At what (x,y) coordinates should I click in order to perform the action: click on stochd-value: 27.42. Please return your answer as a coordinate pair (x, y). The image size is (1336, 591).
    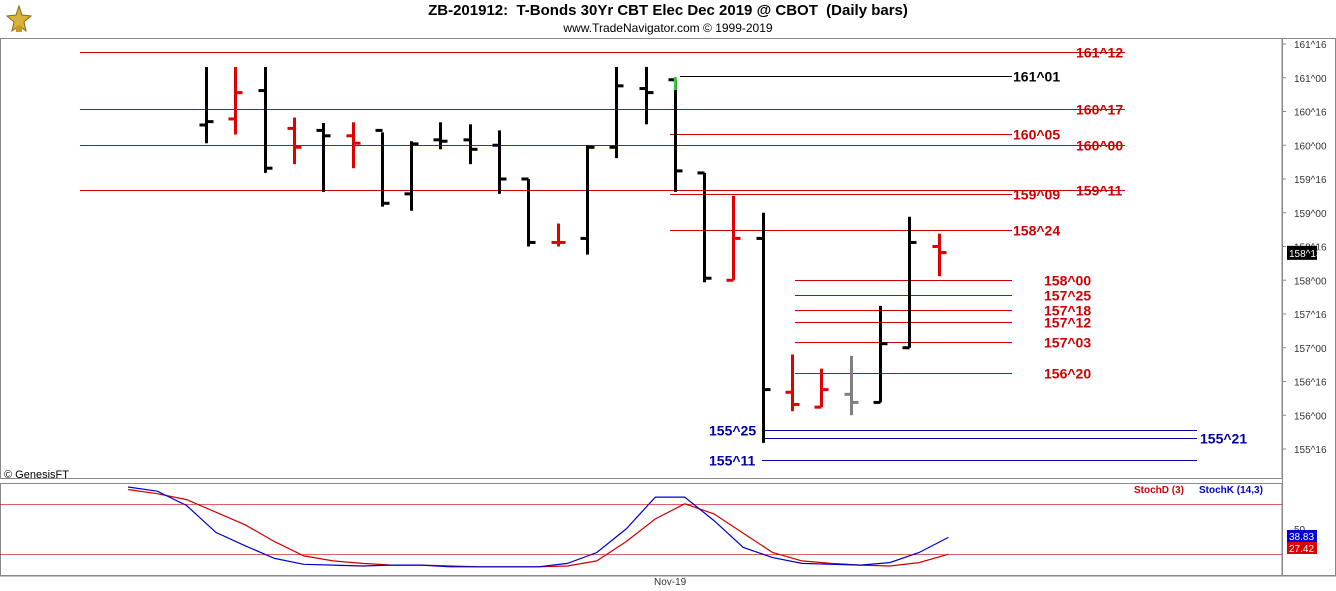
    Looking at the image, I should click on (1301, 549).